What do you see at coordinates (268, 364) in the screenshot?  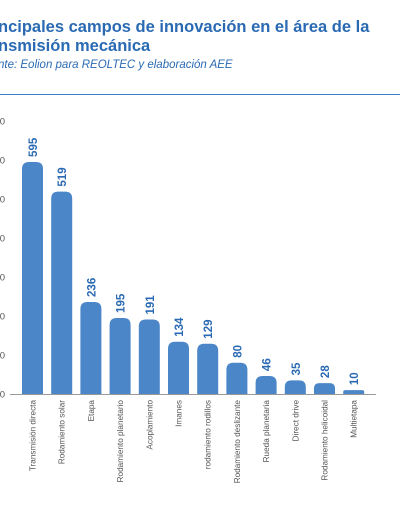 I see `bar-value-label: 46` at bounding box center [268, 364].